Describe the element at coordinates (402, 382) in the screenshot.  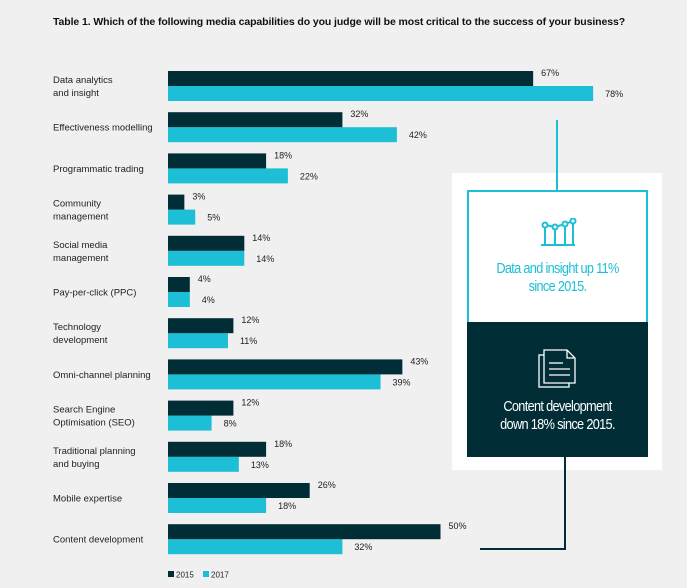
I see `value-label: 39%` at that location.